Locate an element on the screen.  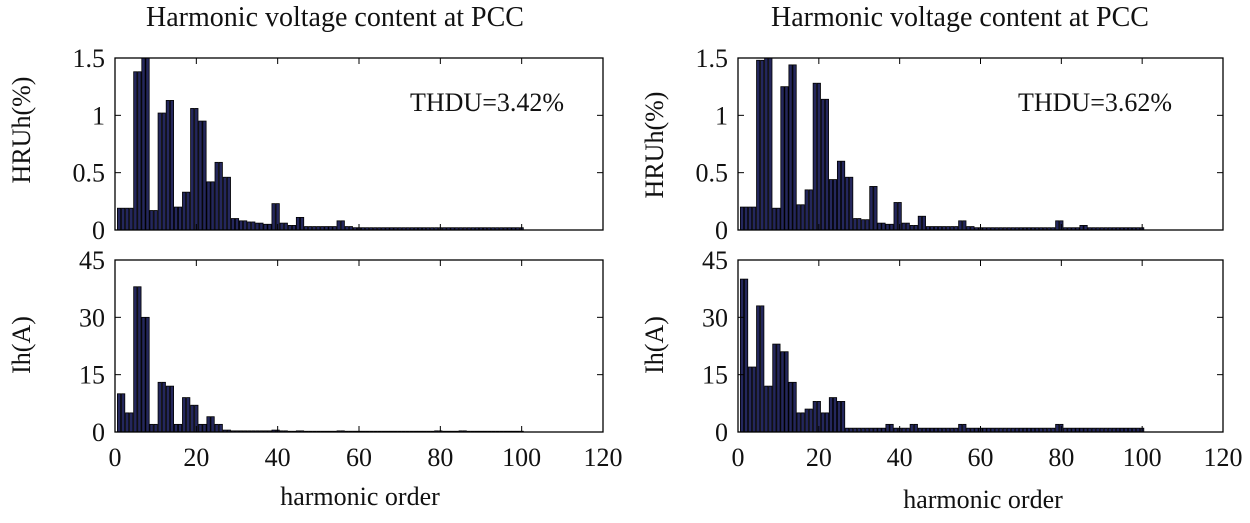
left-bottom-xlabel: harmonic order is located at coordinates (360, 496).